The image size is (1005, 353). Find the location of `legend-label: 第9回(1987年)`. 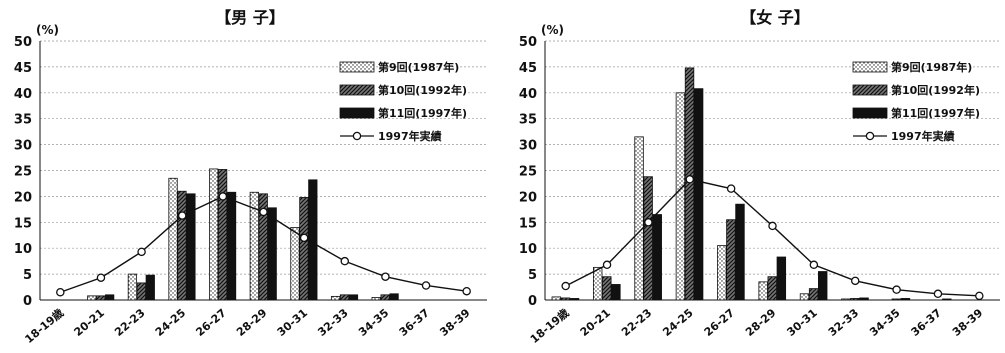

legend-label: 第9回(1987年) is located at coordinates (931, 67).